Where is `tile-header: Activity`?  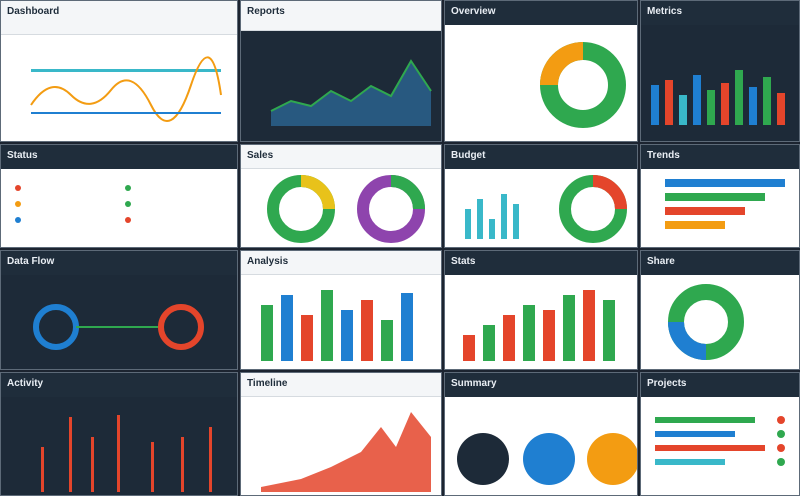 tile-header: Activity is located at coordinates (119, 385).